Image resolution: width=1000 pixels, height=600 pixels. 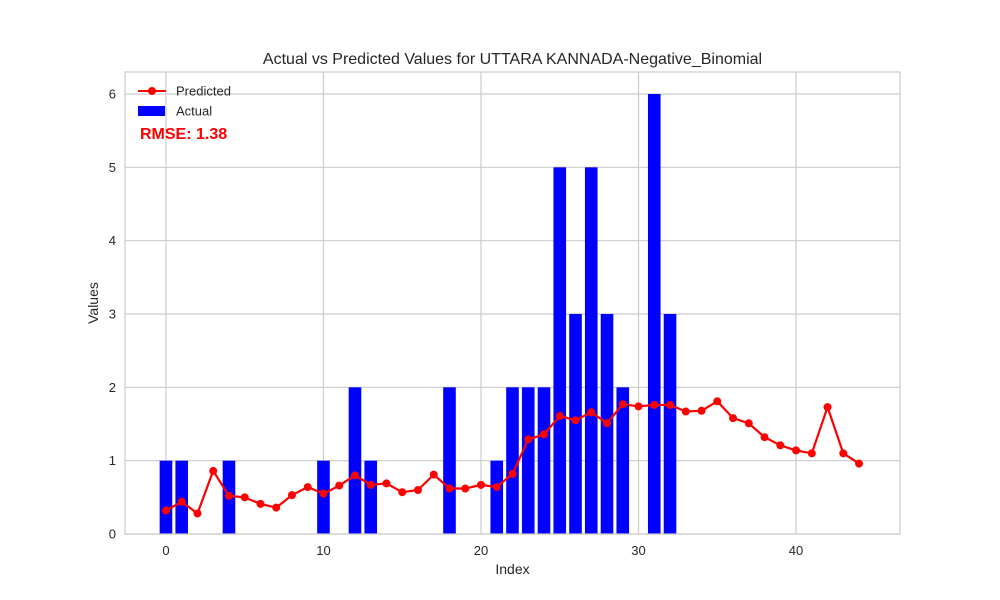 I want to click on legend-actual-label: Actual, so click(x=194, y=111).